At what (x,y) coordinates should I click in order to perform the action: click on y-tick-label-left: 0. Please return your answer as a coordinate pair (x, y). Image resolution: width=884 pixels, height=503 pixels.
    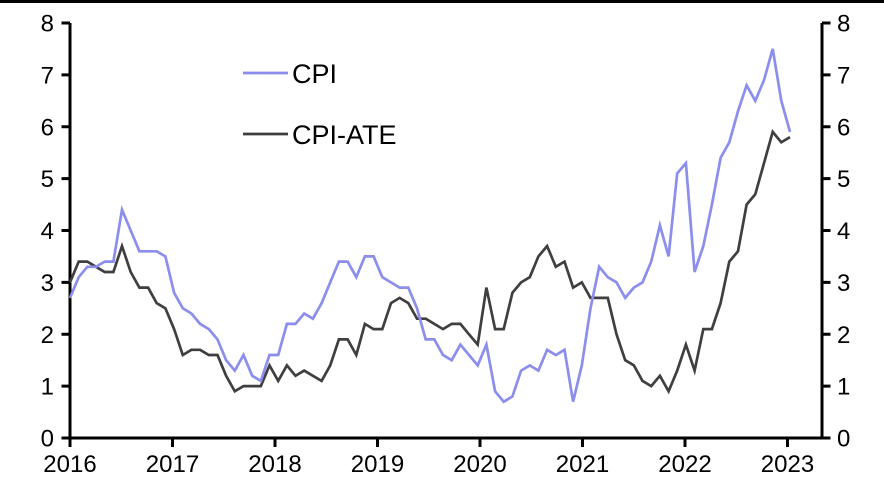
    Looking at the image, I should click on (47, 439).